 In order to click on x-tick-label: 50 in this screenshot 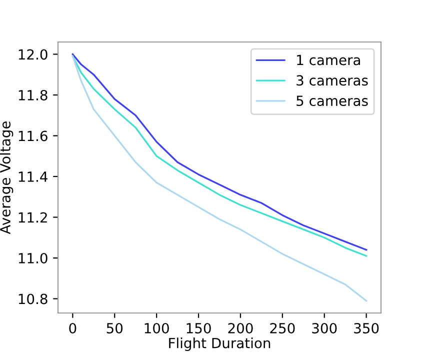, I will do `click(114, 328)`.